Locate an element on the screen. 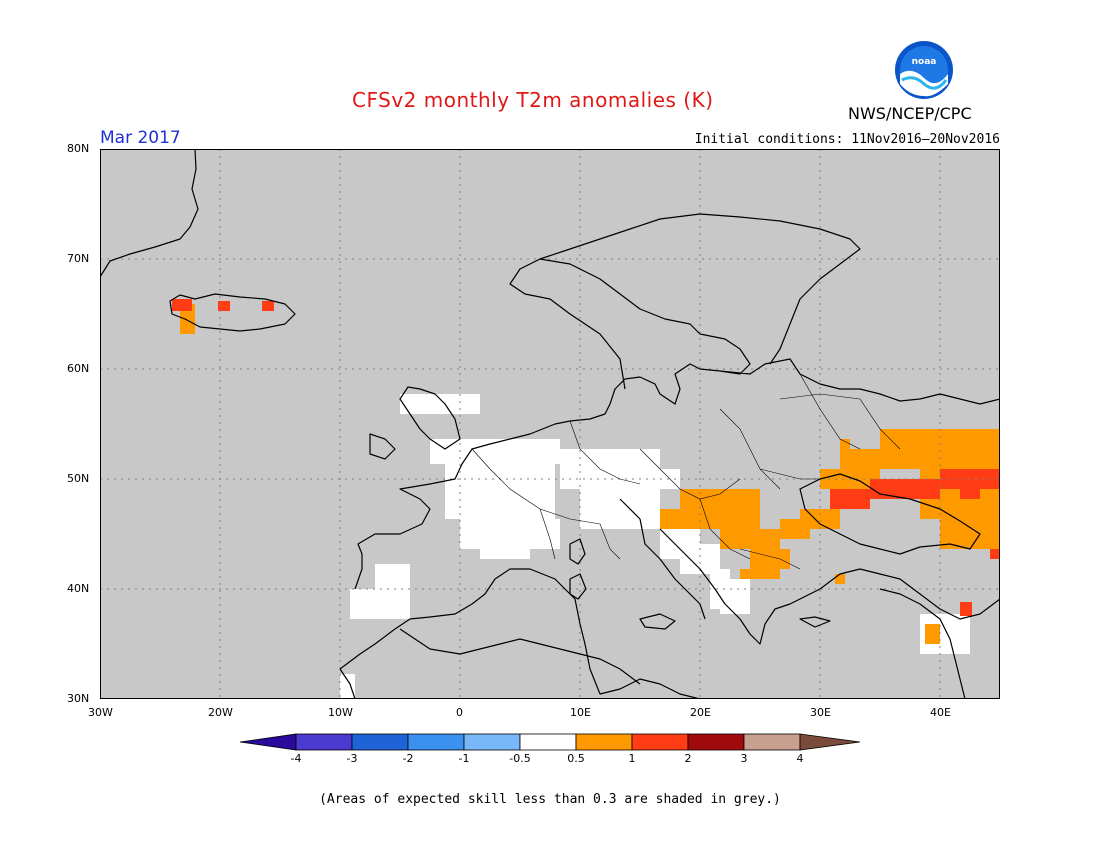  lon-label-20e: 20E is located at coordinates (700, 712).